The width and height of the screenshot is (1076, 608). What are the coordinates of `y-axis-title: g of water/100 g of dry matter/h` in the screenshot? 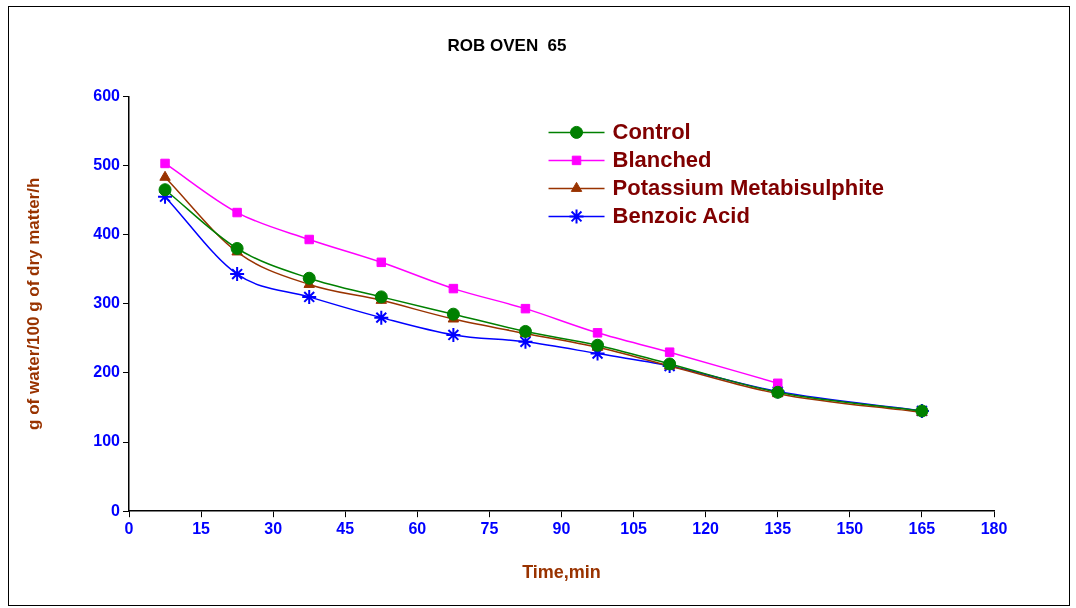 It's located at (33, 303).